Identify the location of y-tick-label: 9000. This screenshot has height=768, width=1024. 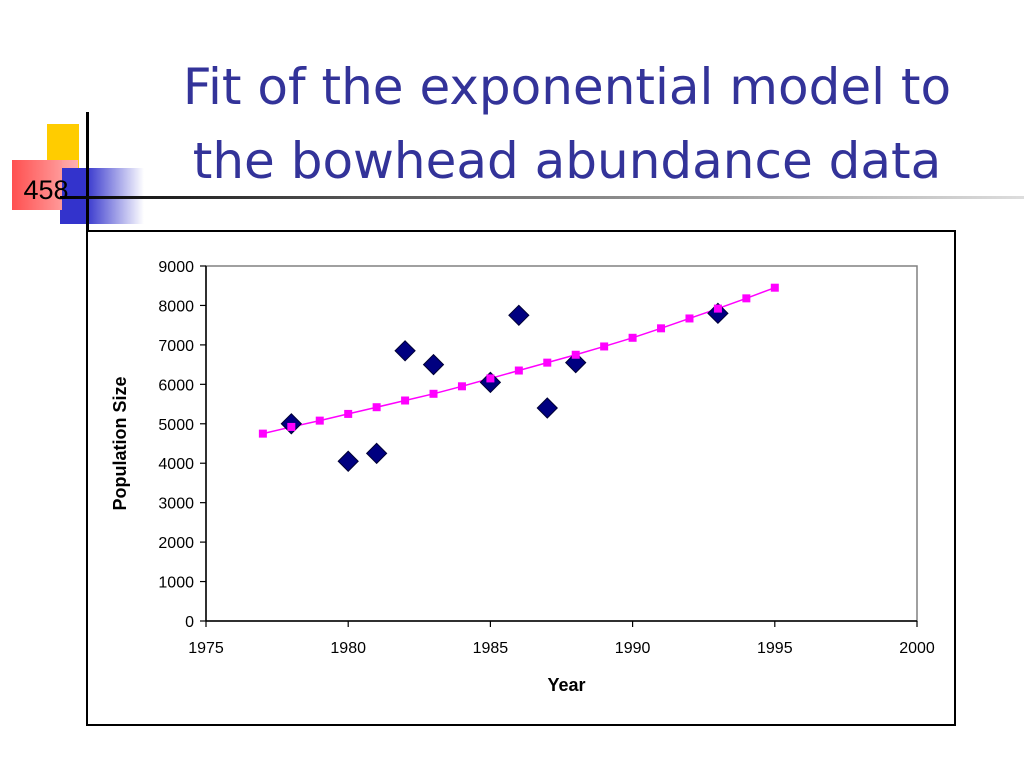
(176, 267).